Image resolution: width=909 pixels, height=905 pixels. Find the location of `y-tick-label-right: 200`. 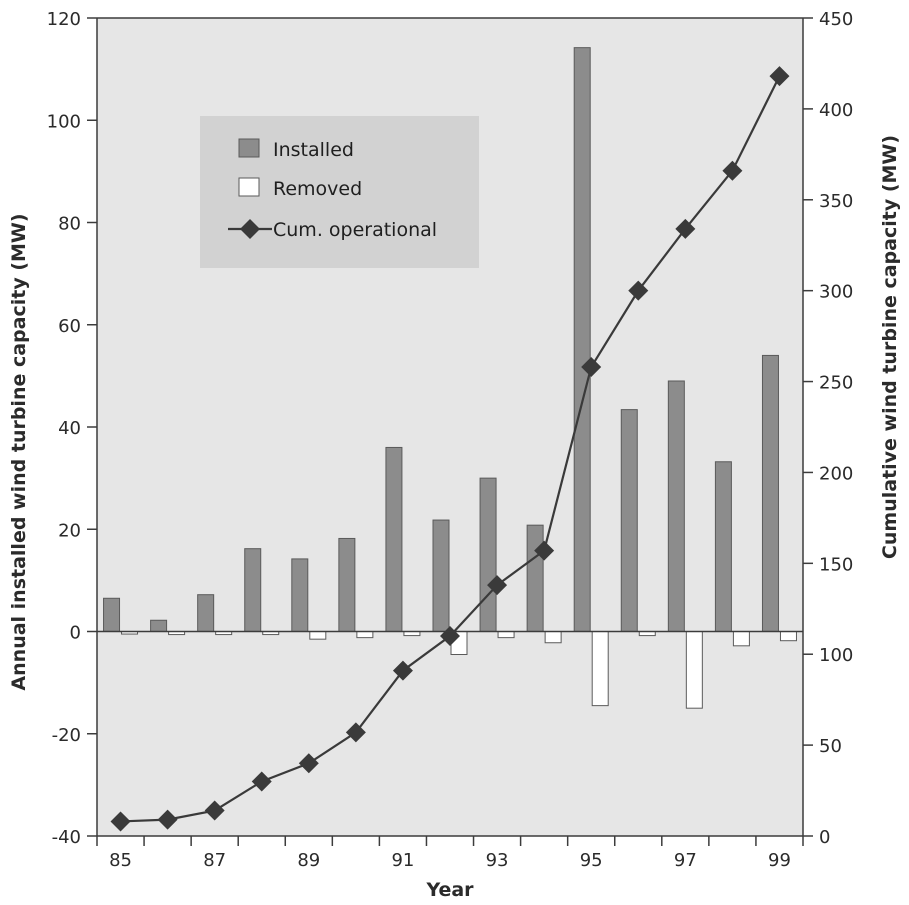

y-tick-label-right: 200 is located at coordinates (836, 473).